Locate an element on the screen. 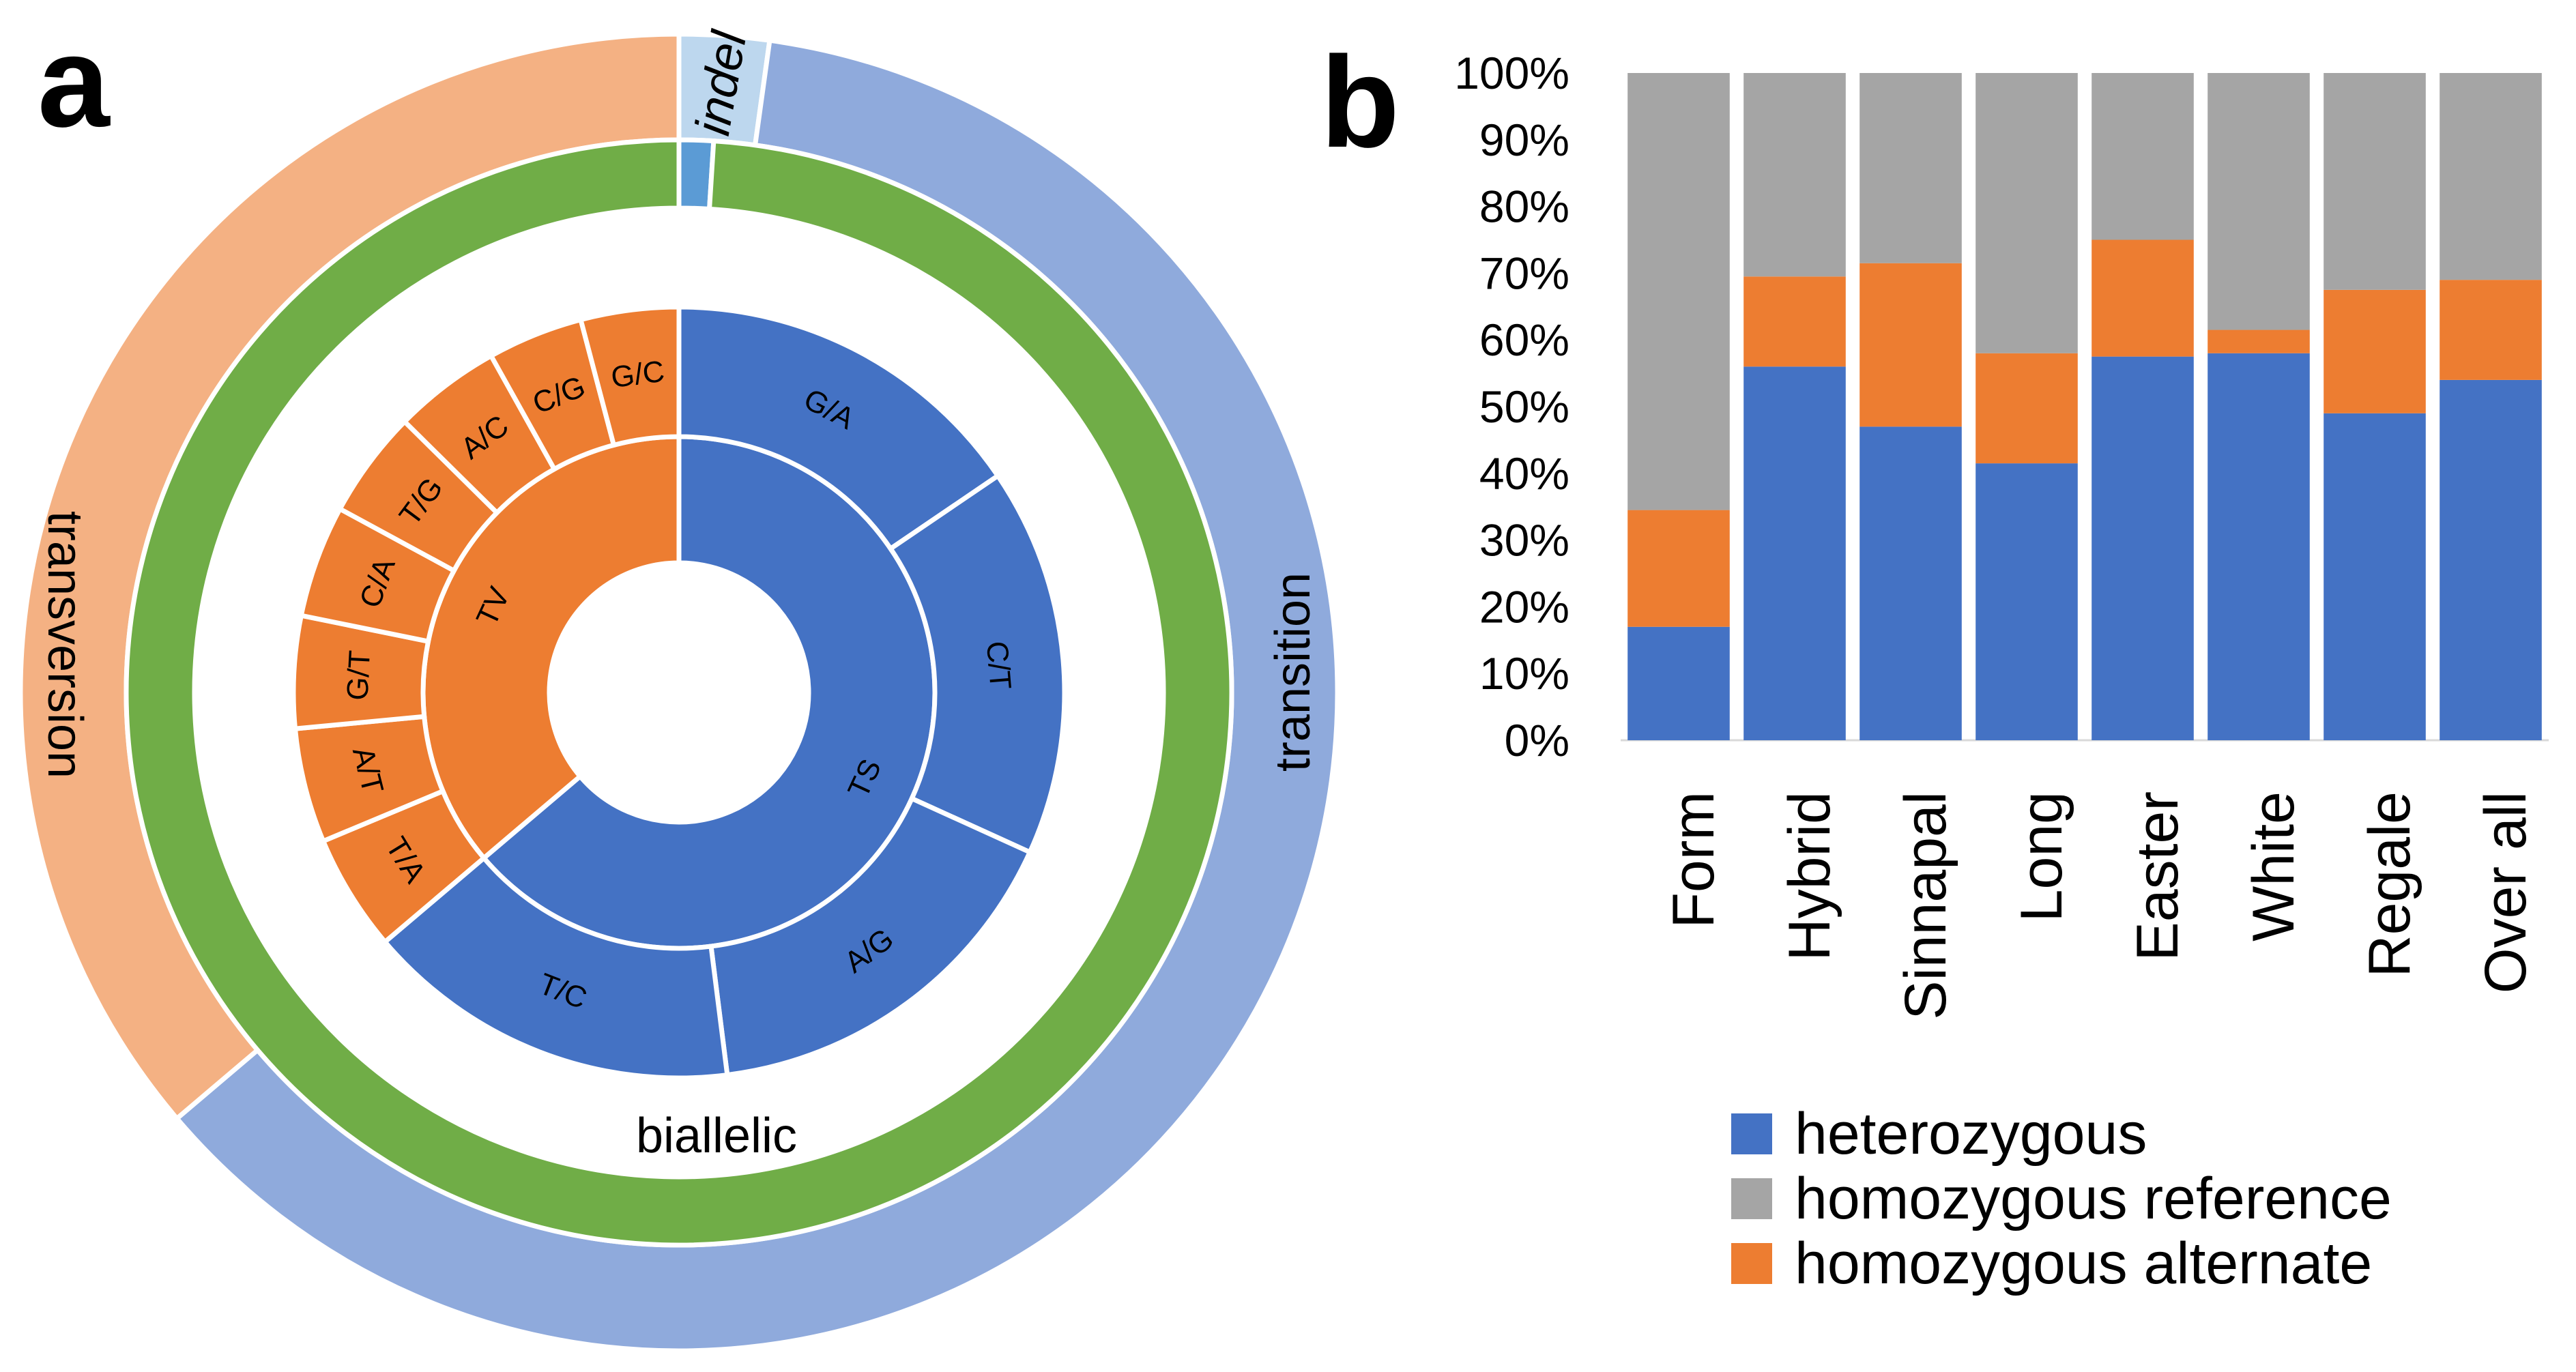 This screenshot has height=1372, width=2576. y-tick-label: 50% is located at coordinates (1524, 406).